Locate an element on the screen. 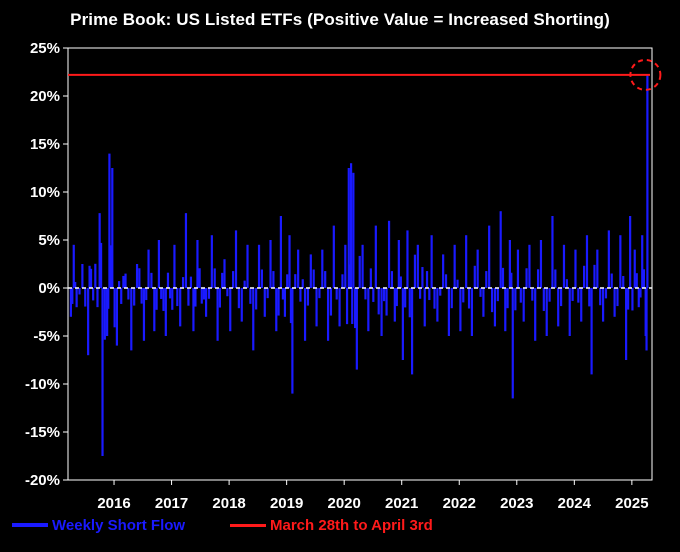 The width and height of the screenshot is (680, 552). legend-swatch-march-april is located at coordinates (248, 525).